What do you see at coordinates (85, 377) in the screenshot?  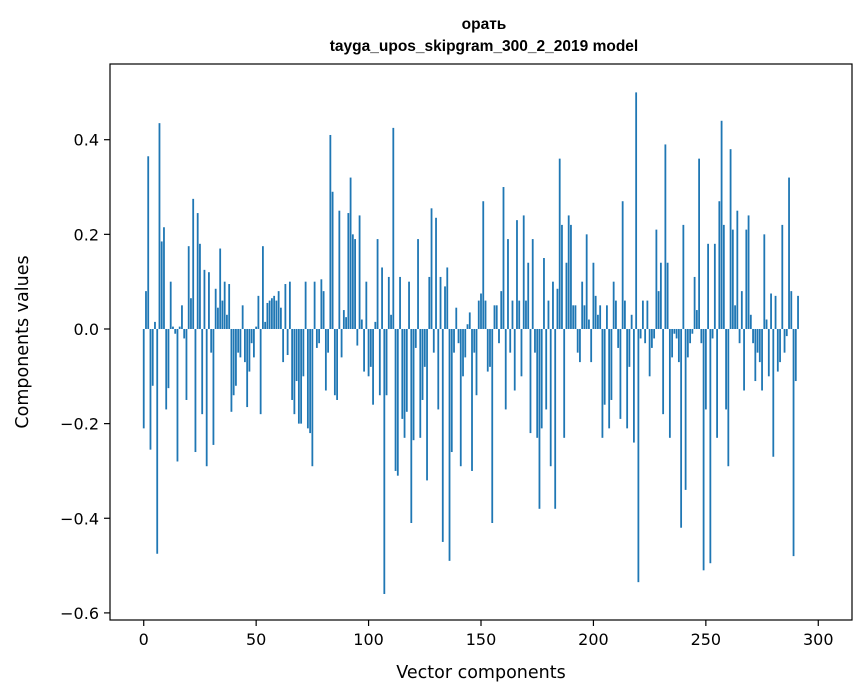 I see `y-axis-ticks: −0.6 −0.4 −0.2 0.0 0.2 0.4` at bounding box center [85, 377].